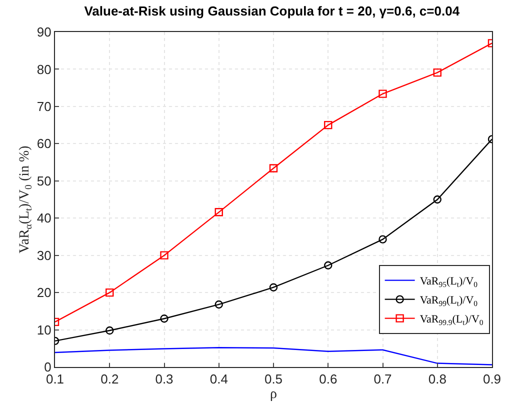 This screenshot has width=513, height=410. What do you see at coordinates (44, 144) in the screenshot?
I see `y-tick-label: 60` at bounding box center [44, 144].